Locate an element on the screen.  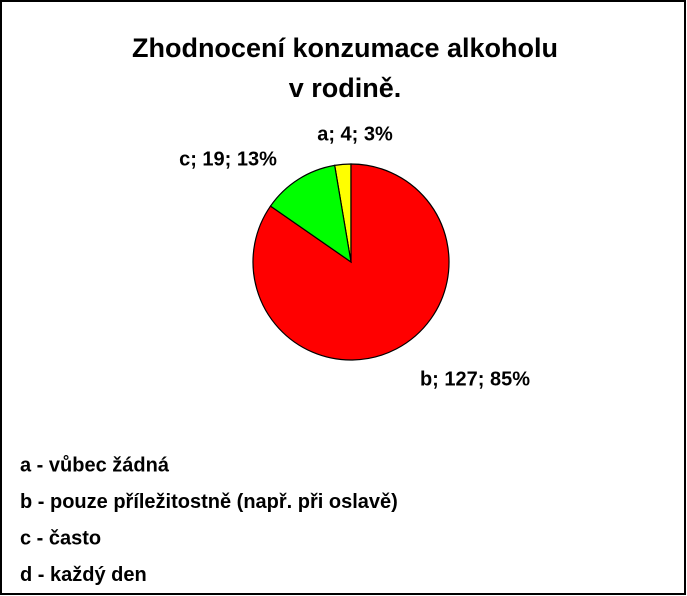
legend-item: a - vůbec žádná is located at coordinates (95, 465).